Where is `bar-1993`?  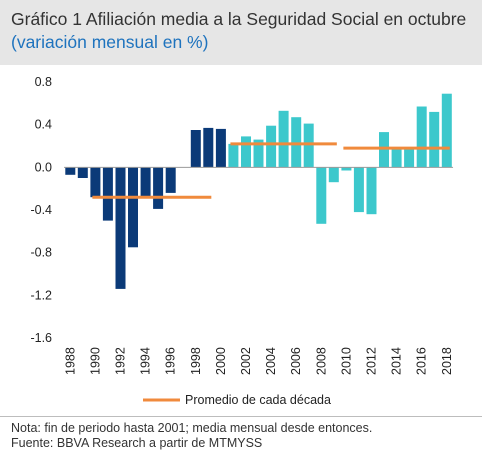
bar-1993 is located at coordinates (133, 207).